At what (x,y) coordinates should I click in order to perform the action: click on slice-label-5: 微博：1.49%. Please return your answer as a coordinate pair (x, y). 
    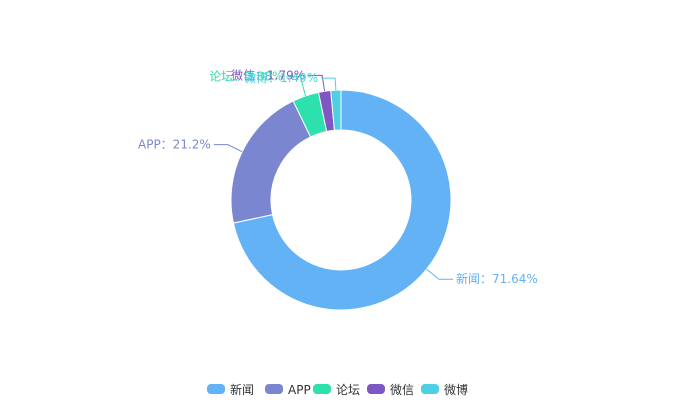
    Looking at the image, I should click on (281, 77).